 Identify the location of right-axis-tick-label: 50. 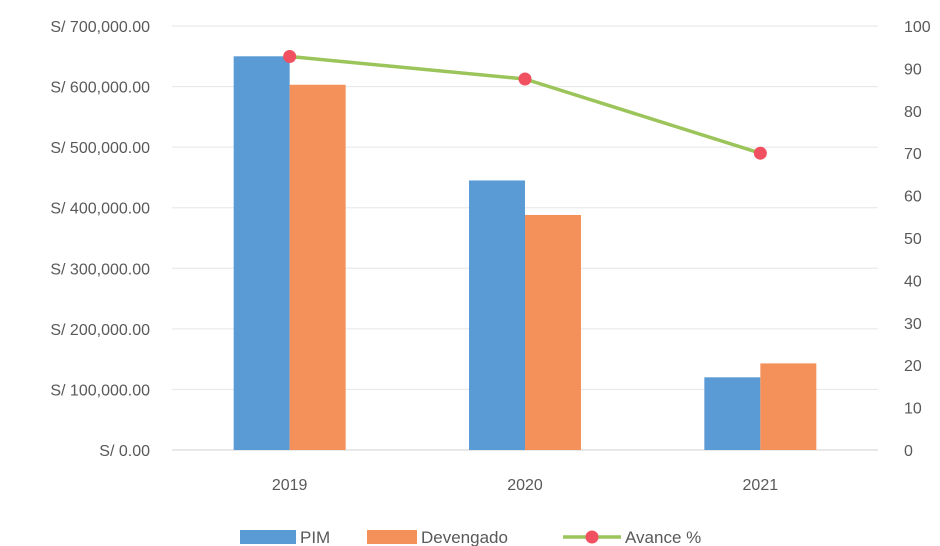
(913, 239).